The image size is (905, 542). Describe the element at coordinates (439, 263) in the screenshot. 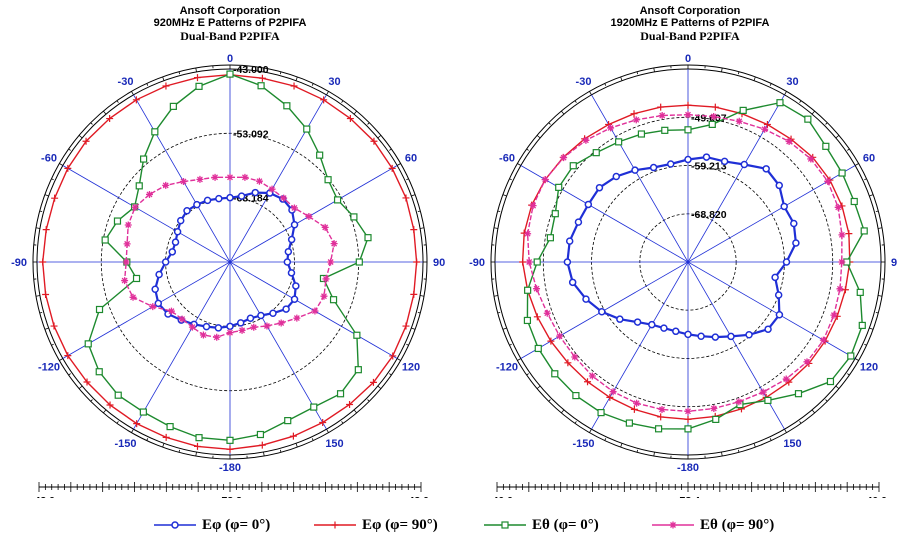

I see `angle-label: 90` at that location.